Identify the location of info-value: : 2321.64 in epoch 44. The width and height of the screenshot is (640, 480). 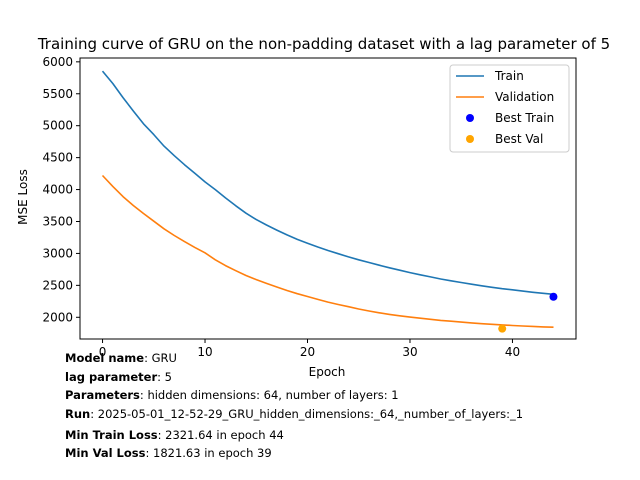
(220, 435).